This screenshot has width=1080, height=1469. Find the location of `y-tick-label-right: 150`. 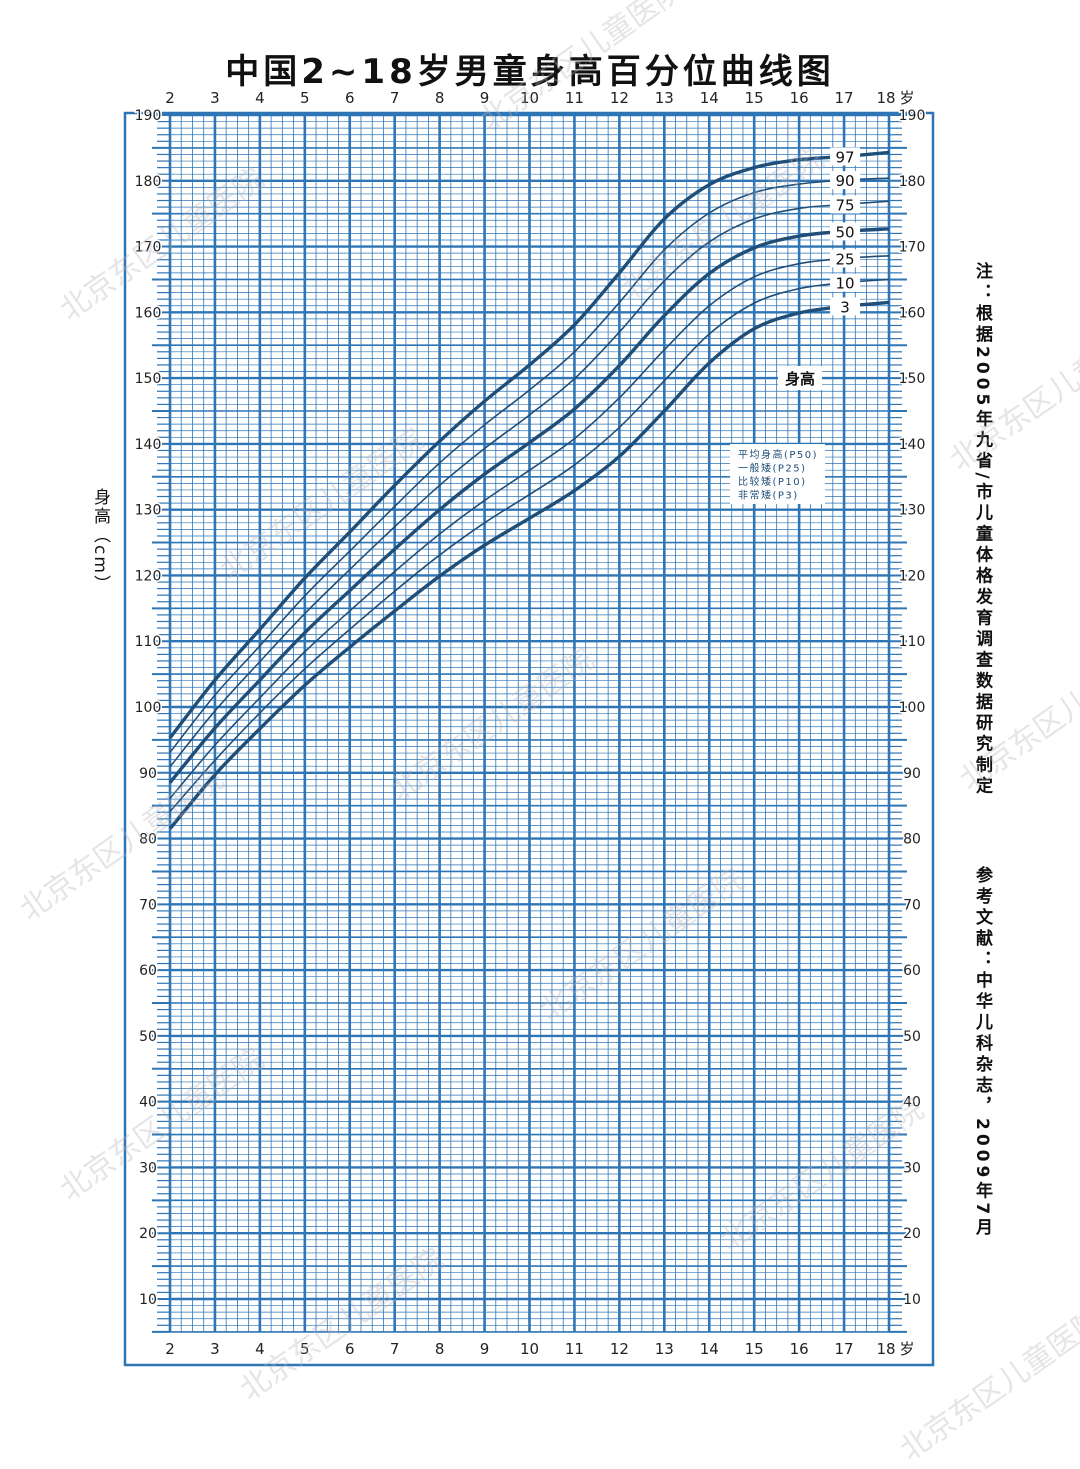

y-tick-label-right: 150 is located at coordinates (912, 379).